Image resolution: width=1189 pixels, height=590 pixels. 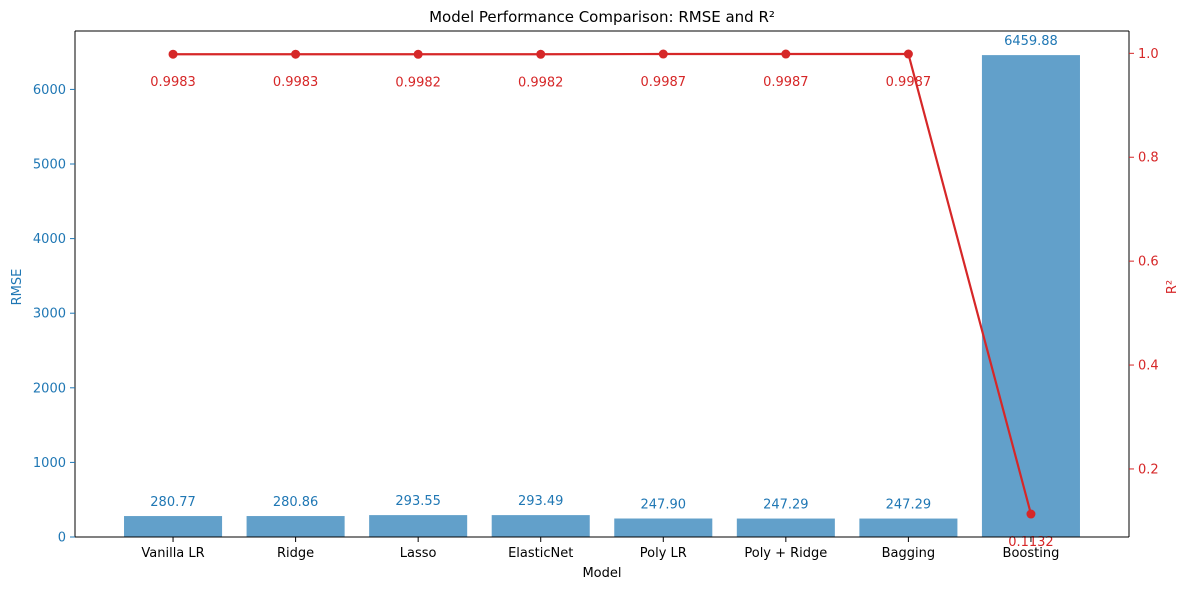 I want to click on y-tick-label: 3000, so click(x=49, y=314).